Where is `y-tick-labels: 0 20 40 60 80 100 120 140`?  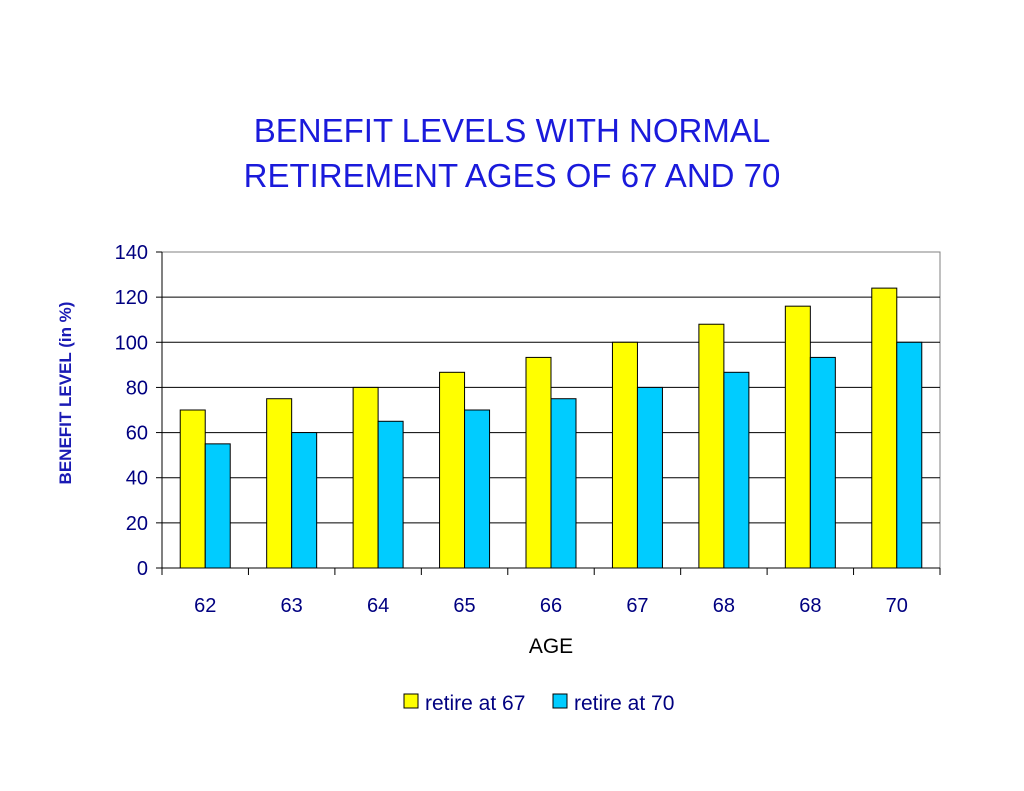
y-tick-labels: 0 20 40 60 80 100 120 140 is located at coordinates (131, 411).